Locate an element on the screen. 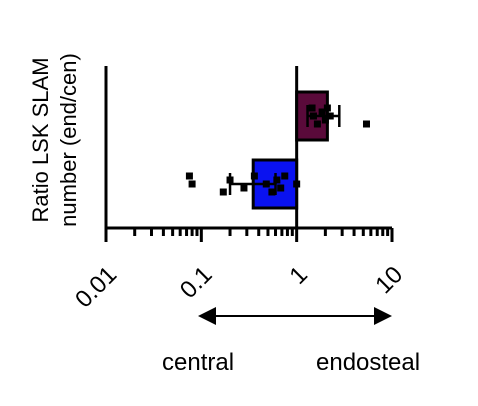  arrow-right-head is located at coordinates (383, 316).